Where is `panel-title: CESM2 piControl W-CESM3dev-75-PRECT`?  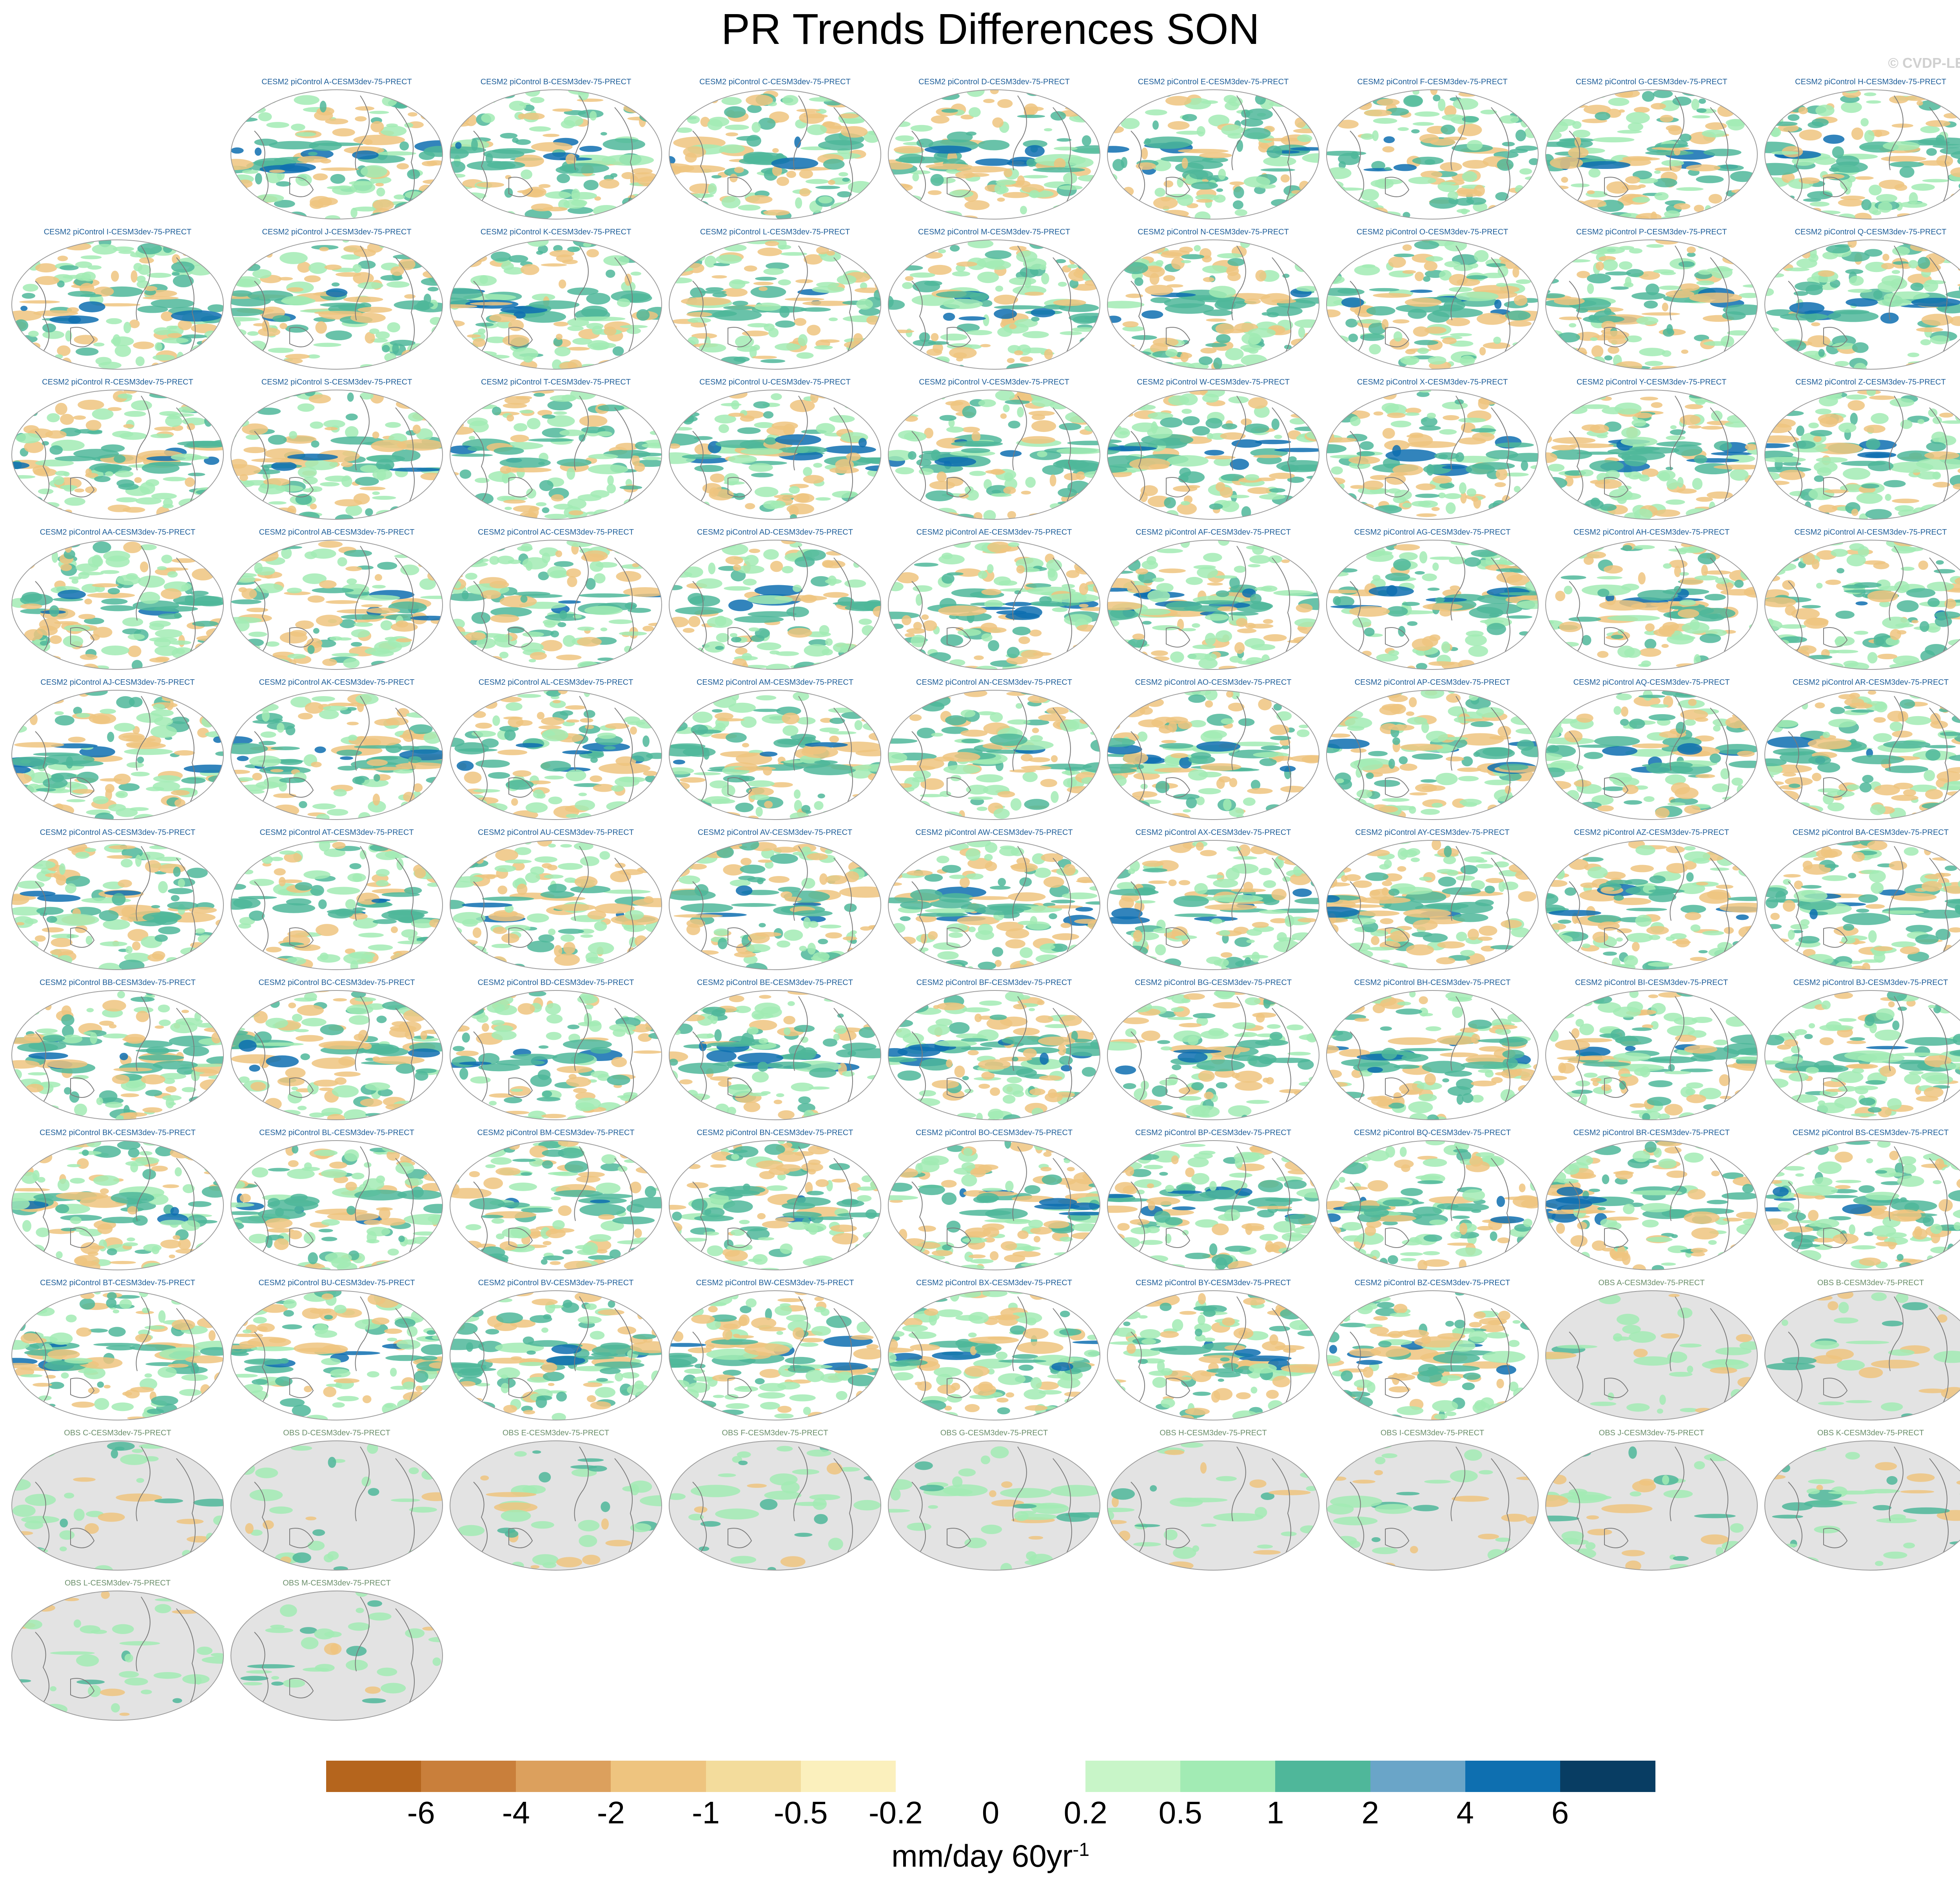 panel-title: CESM2 piControl W-CESM3dev-75-PRECT is located at coordinates (1213, 382).